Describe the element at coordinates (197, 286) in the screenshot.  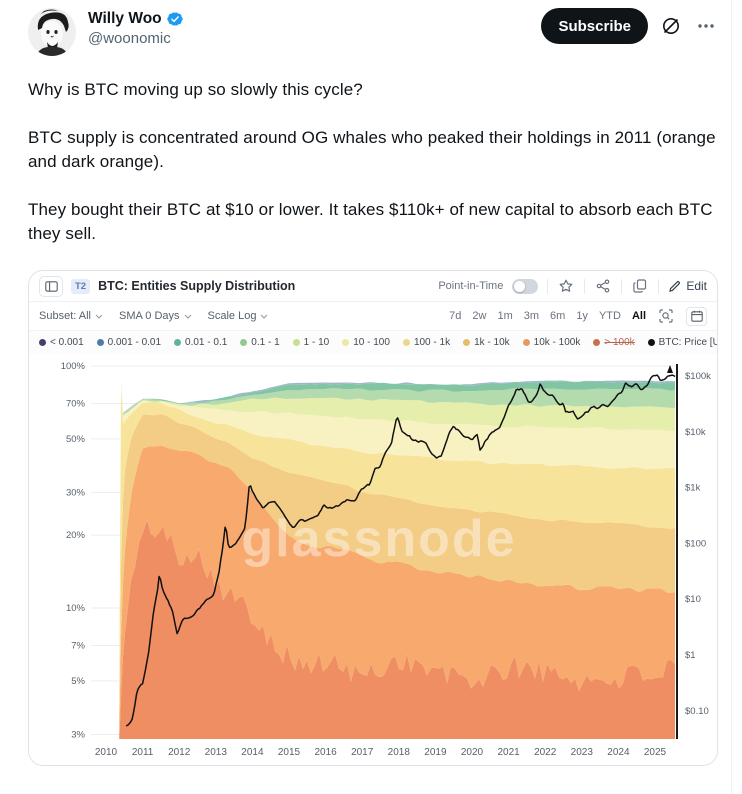
I see `chart-title: BTC: Entities Supply Distribution` at that location.